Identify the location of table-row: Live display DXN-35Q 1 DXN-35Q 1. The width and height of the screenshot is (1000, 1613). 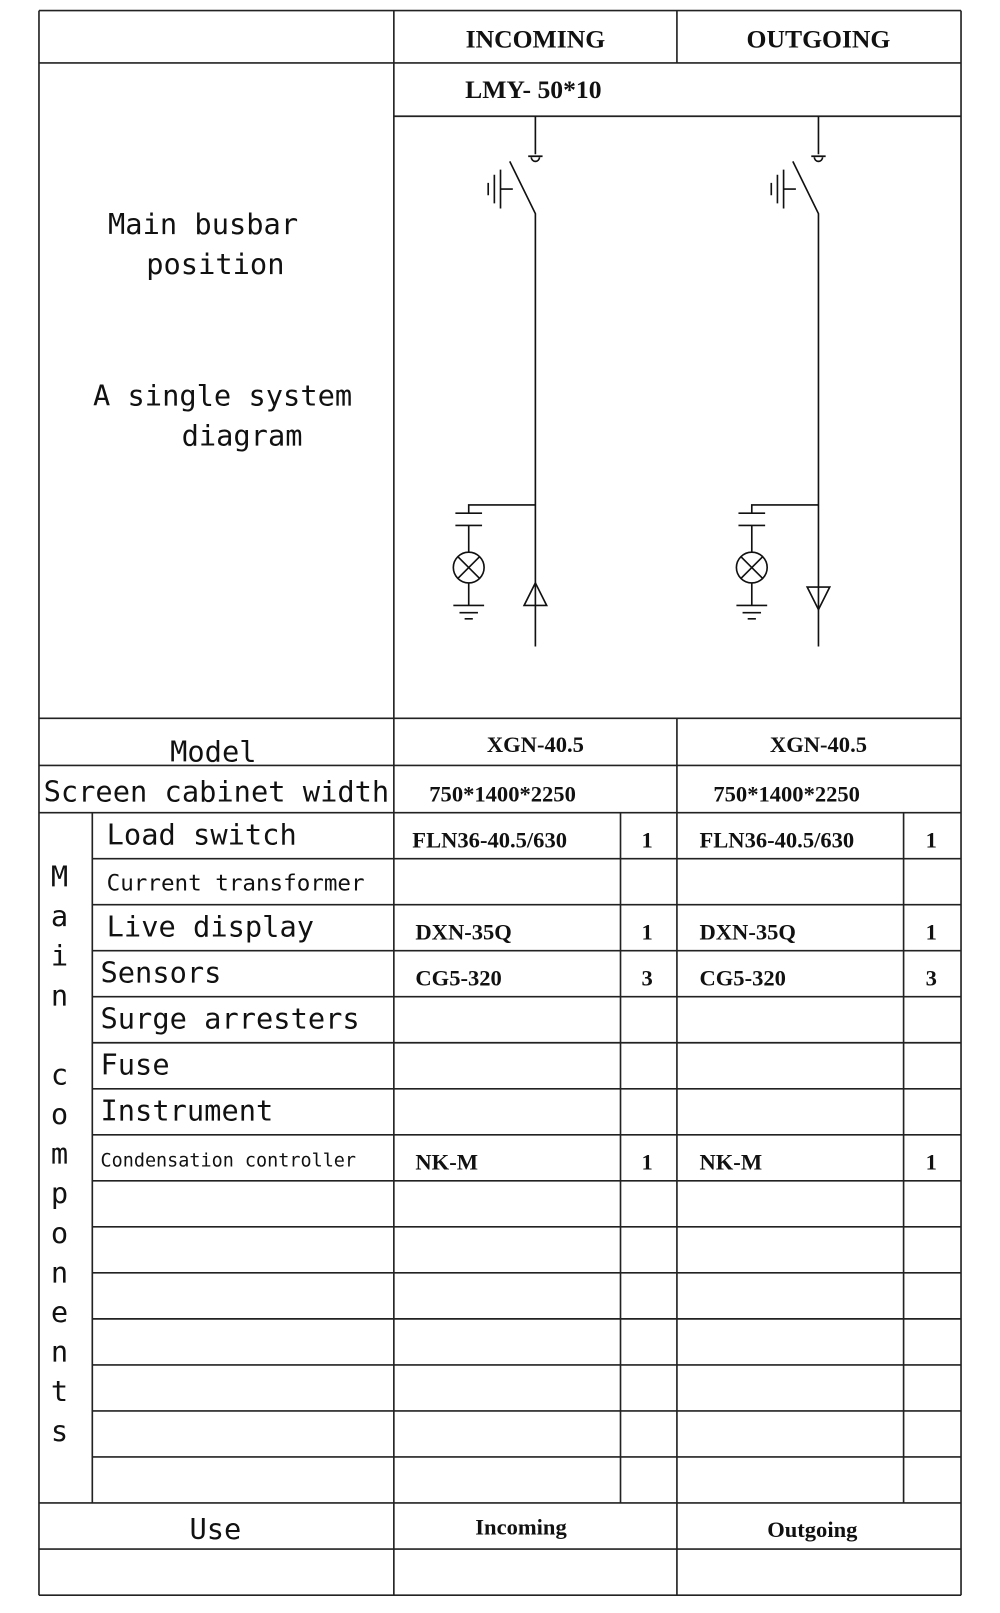
(522, 926).